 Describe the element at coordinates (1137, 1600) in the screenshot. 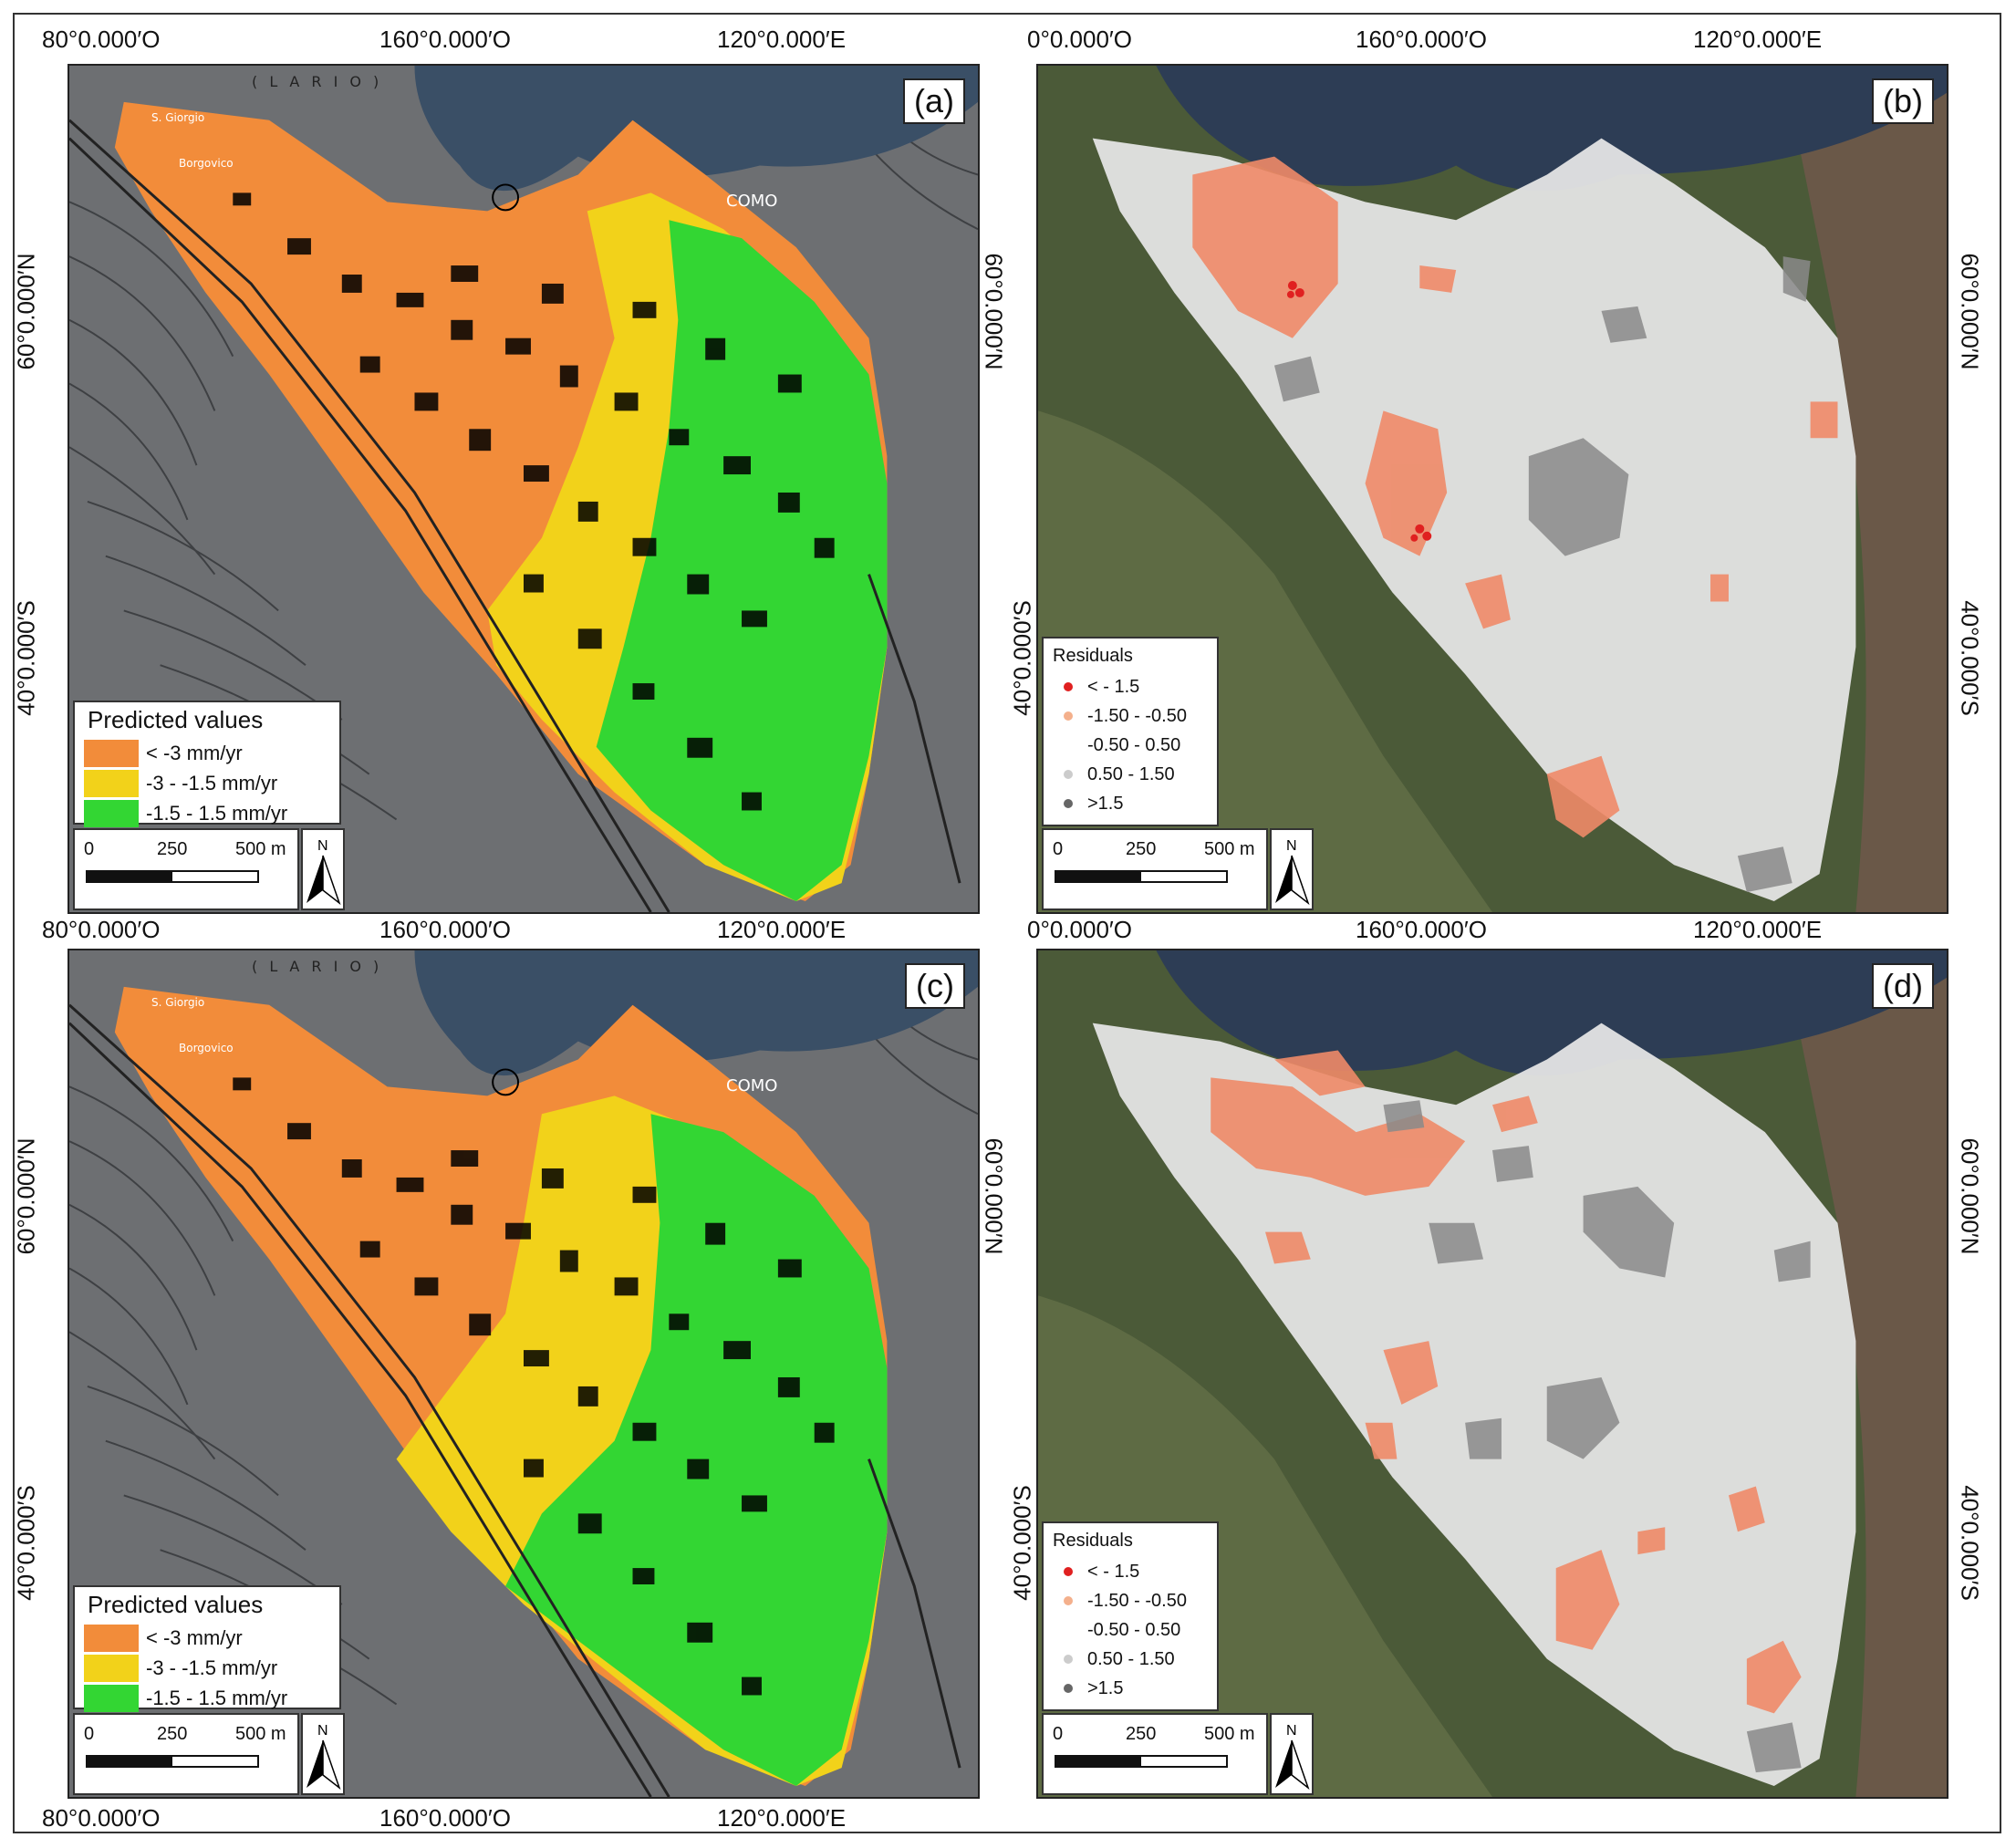

I see `legend-label: -1.50 - -0.50` at that location.